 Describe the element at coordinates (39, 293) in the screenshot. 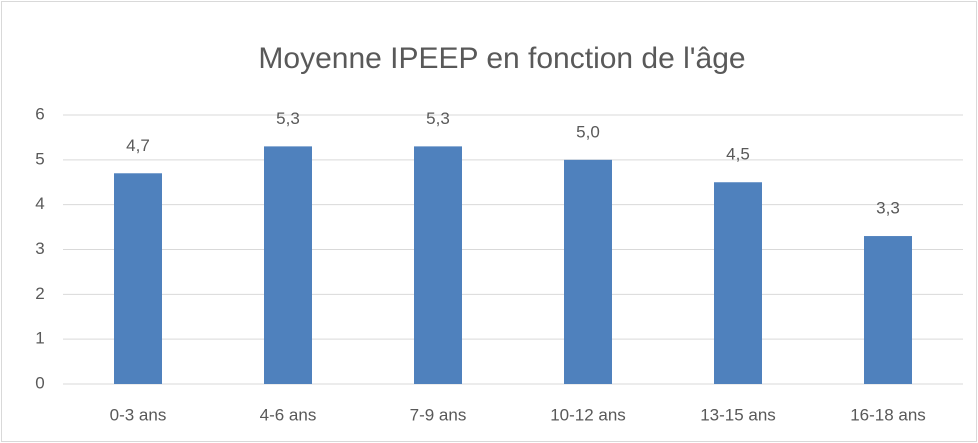

I see `y-tick-label: 2` at that location.